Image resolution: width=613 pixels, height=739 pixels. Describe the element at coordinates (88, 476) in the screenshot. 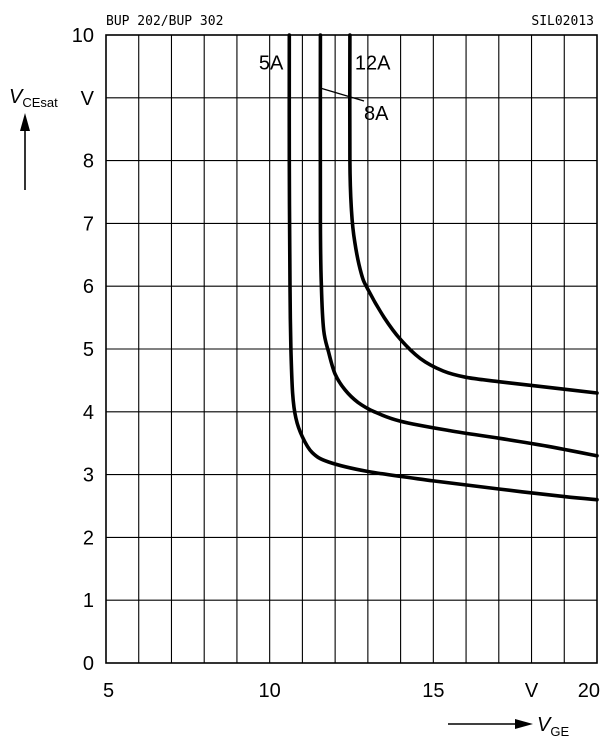

I see `y-tick-label: 3` at that location.